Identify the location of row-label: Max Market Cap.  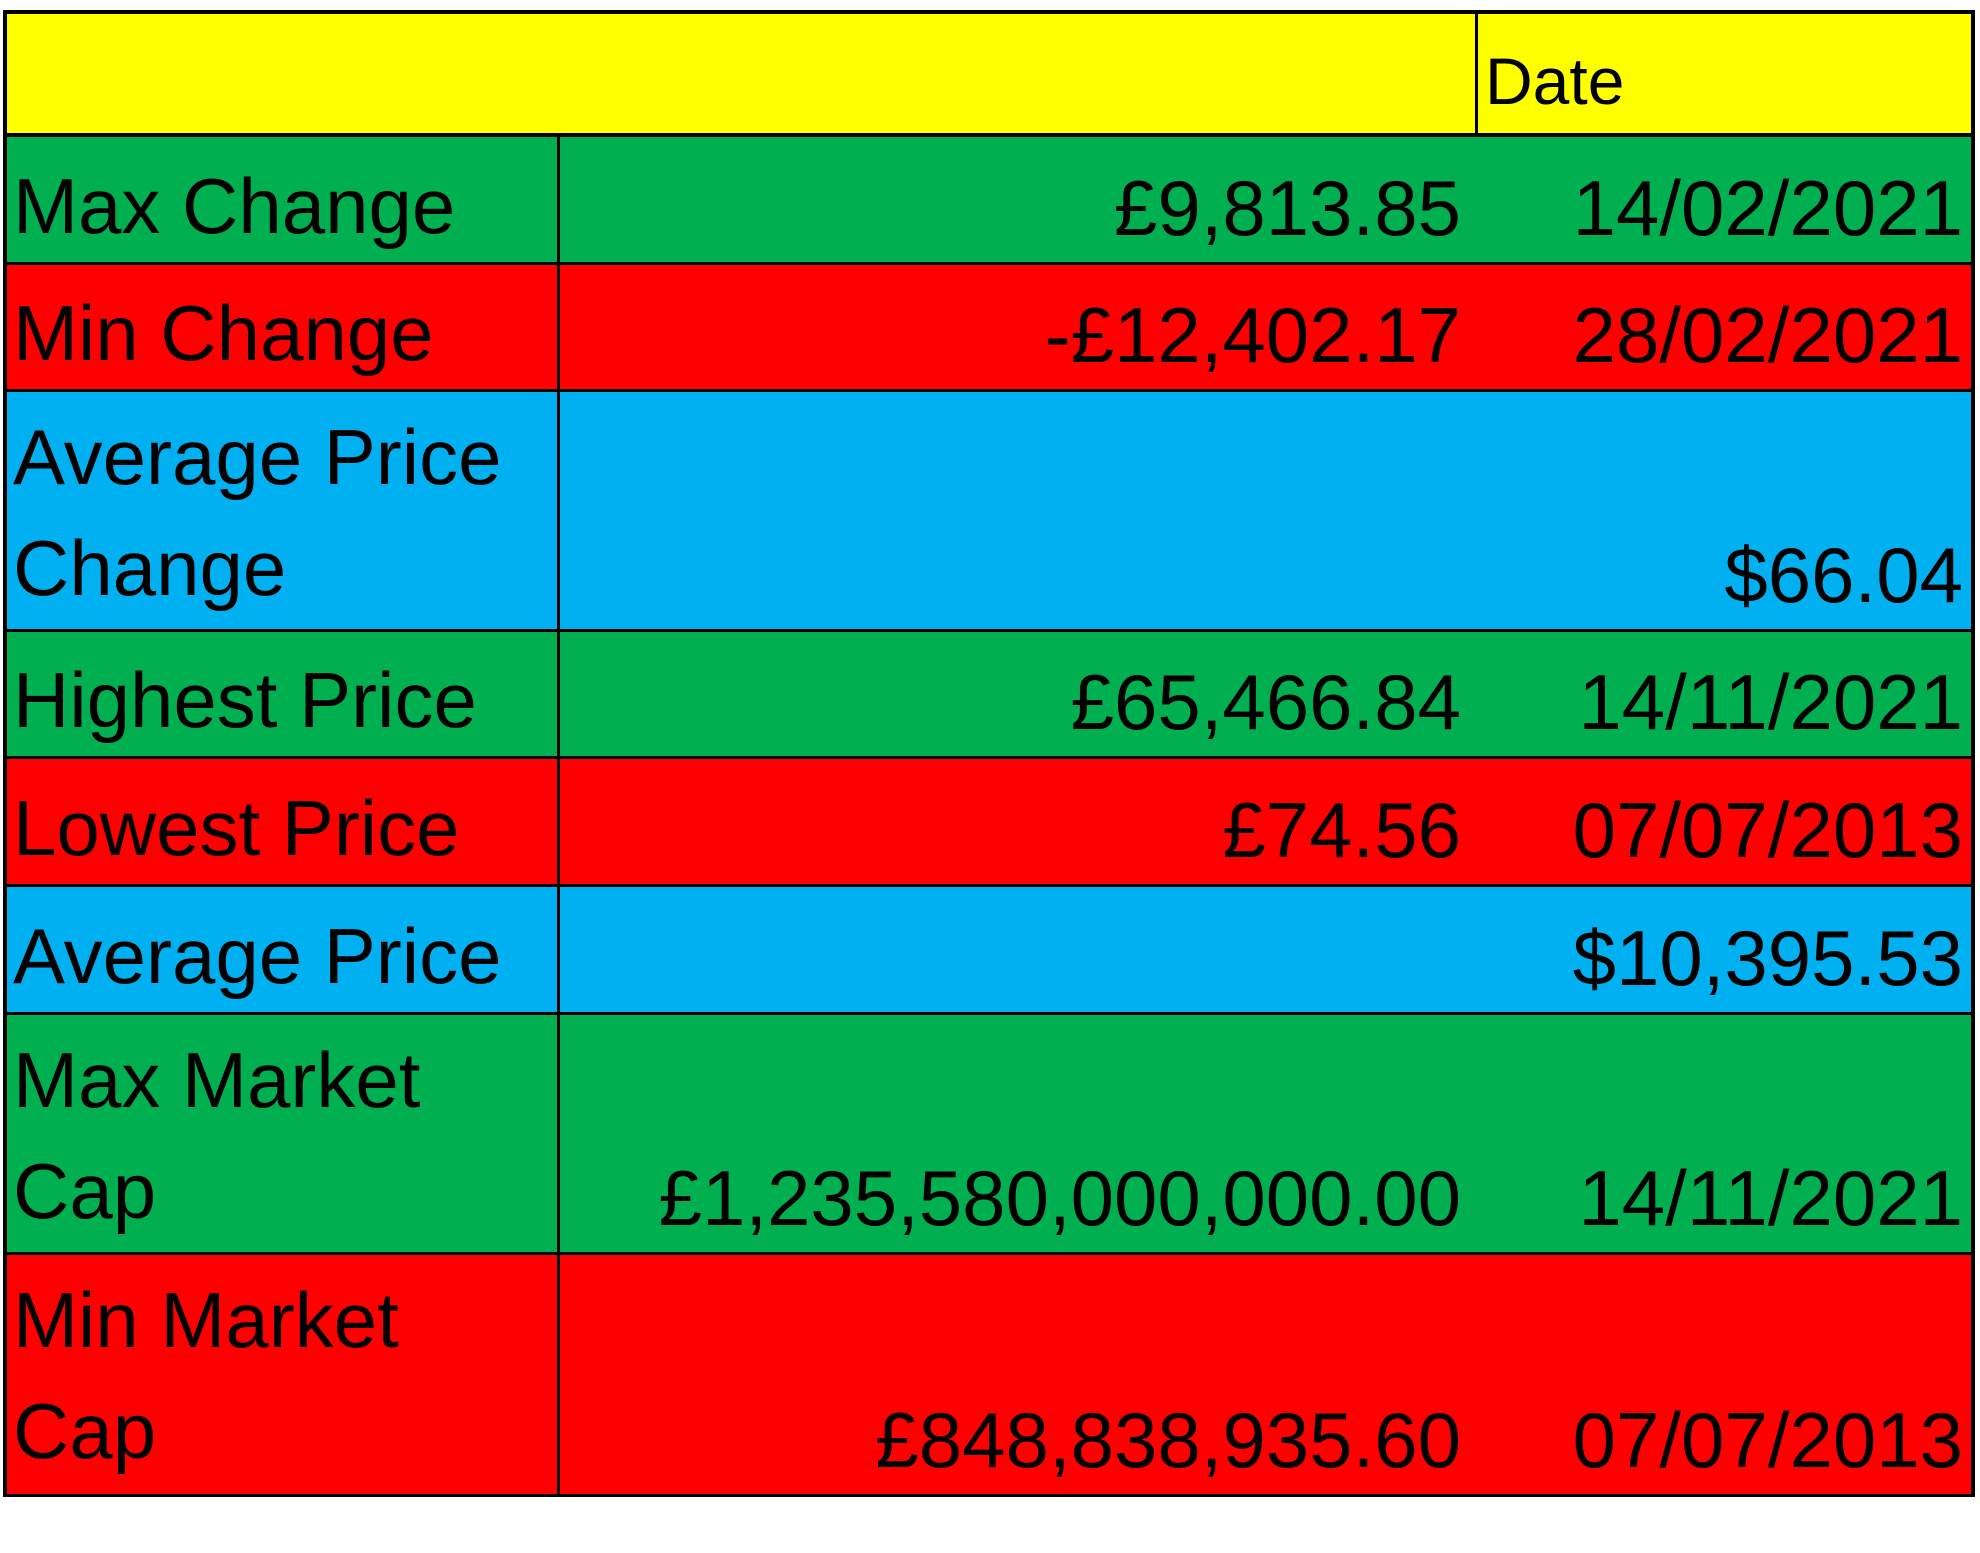
(217, 1135).